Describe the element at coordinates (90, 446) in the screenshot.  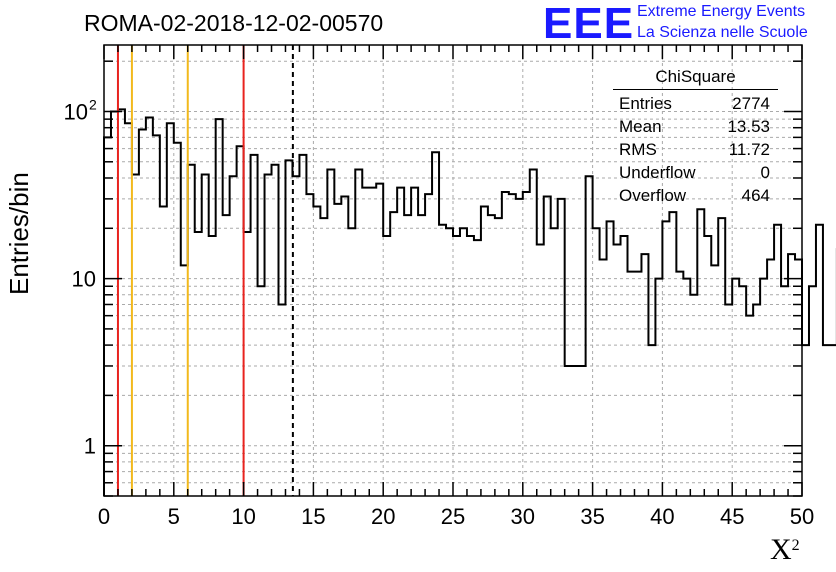
I see `y-tick-label: 1` at that location.